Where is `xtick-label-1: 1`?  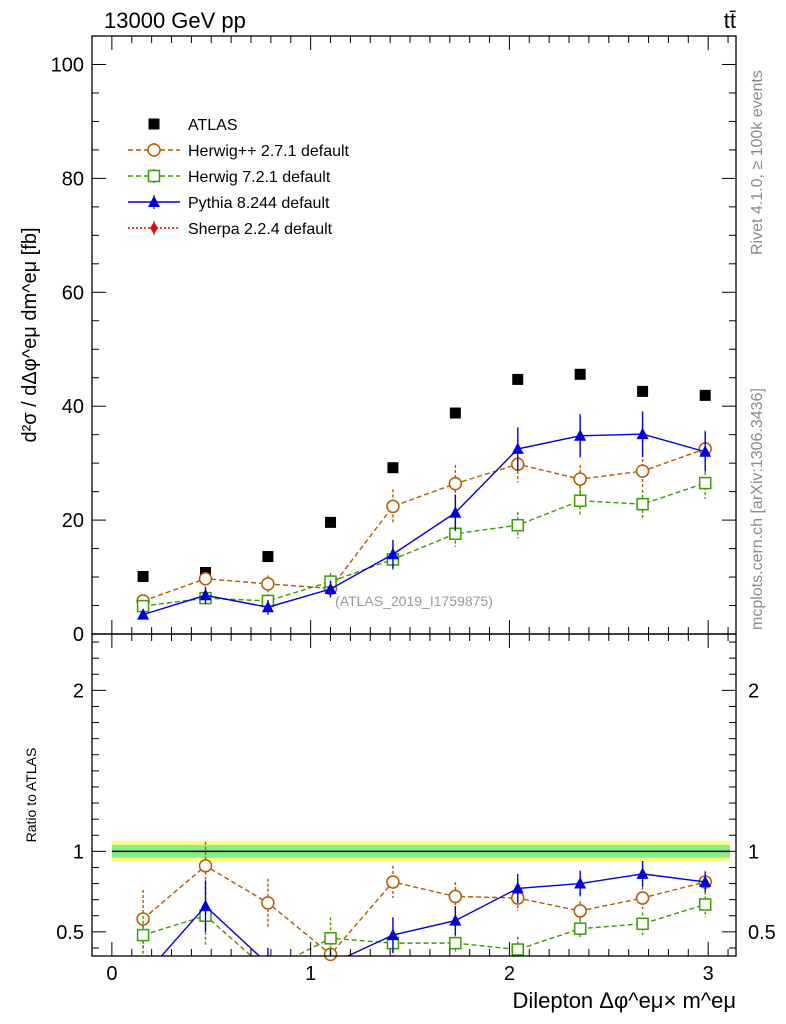
xtick-label-1: 1 is located at coordinates (310, 974).